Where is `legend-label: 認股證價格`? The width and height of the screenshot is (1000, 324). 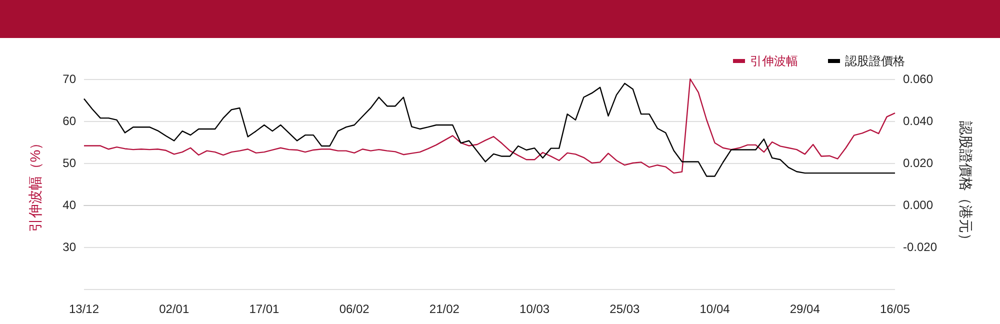
legend-label: 認股證價格 is located at coordinates (875, 61).